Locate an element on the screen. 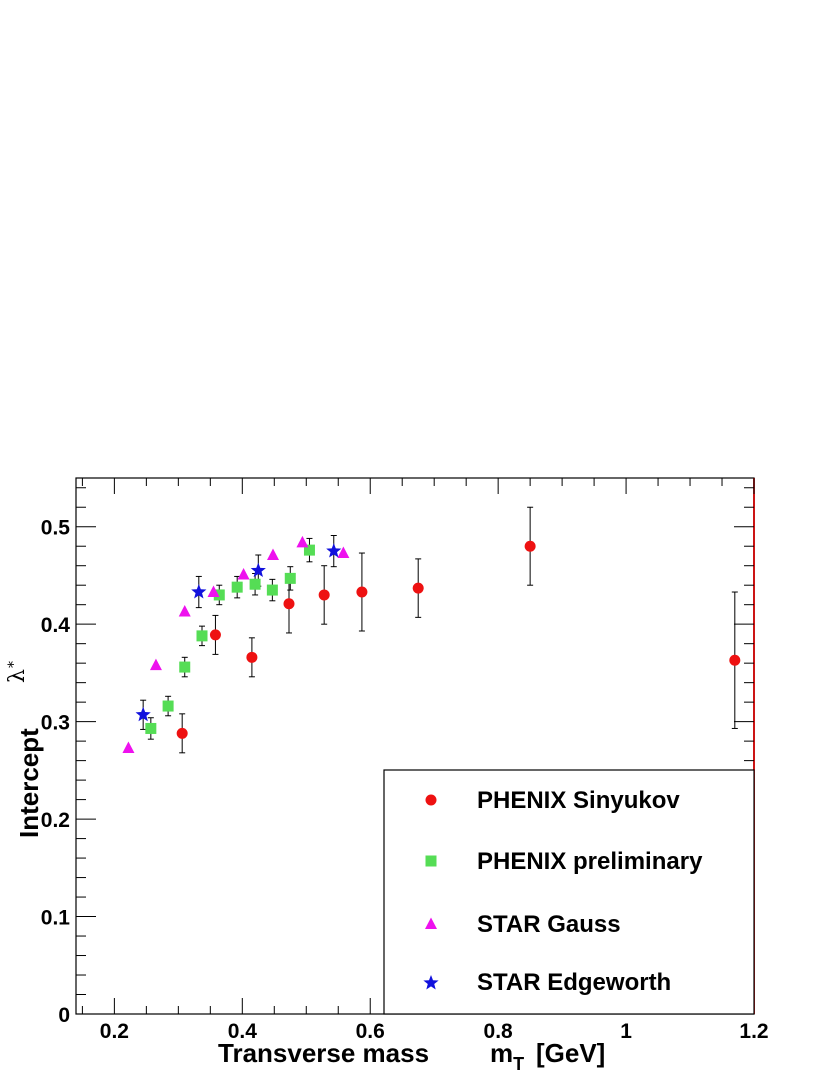  legend-marker-phenix-sinyukov is located at coordinates (431, 800).